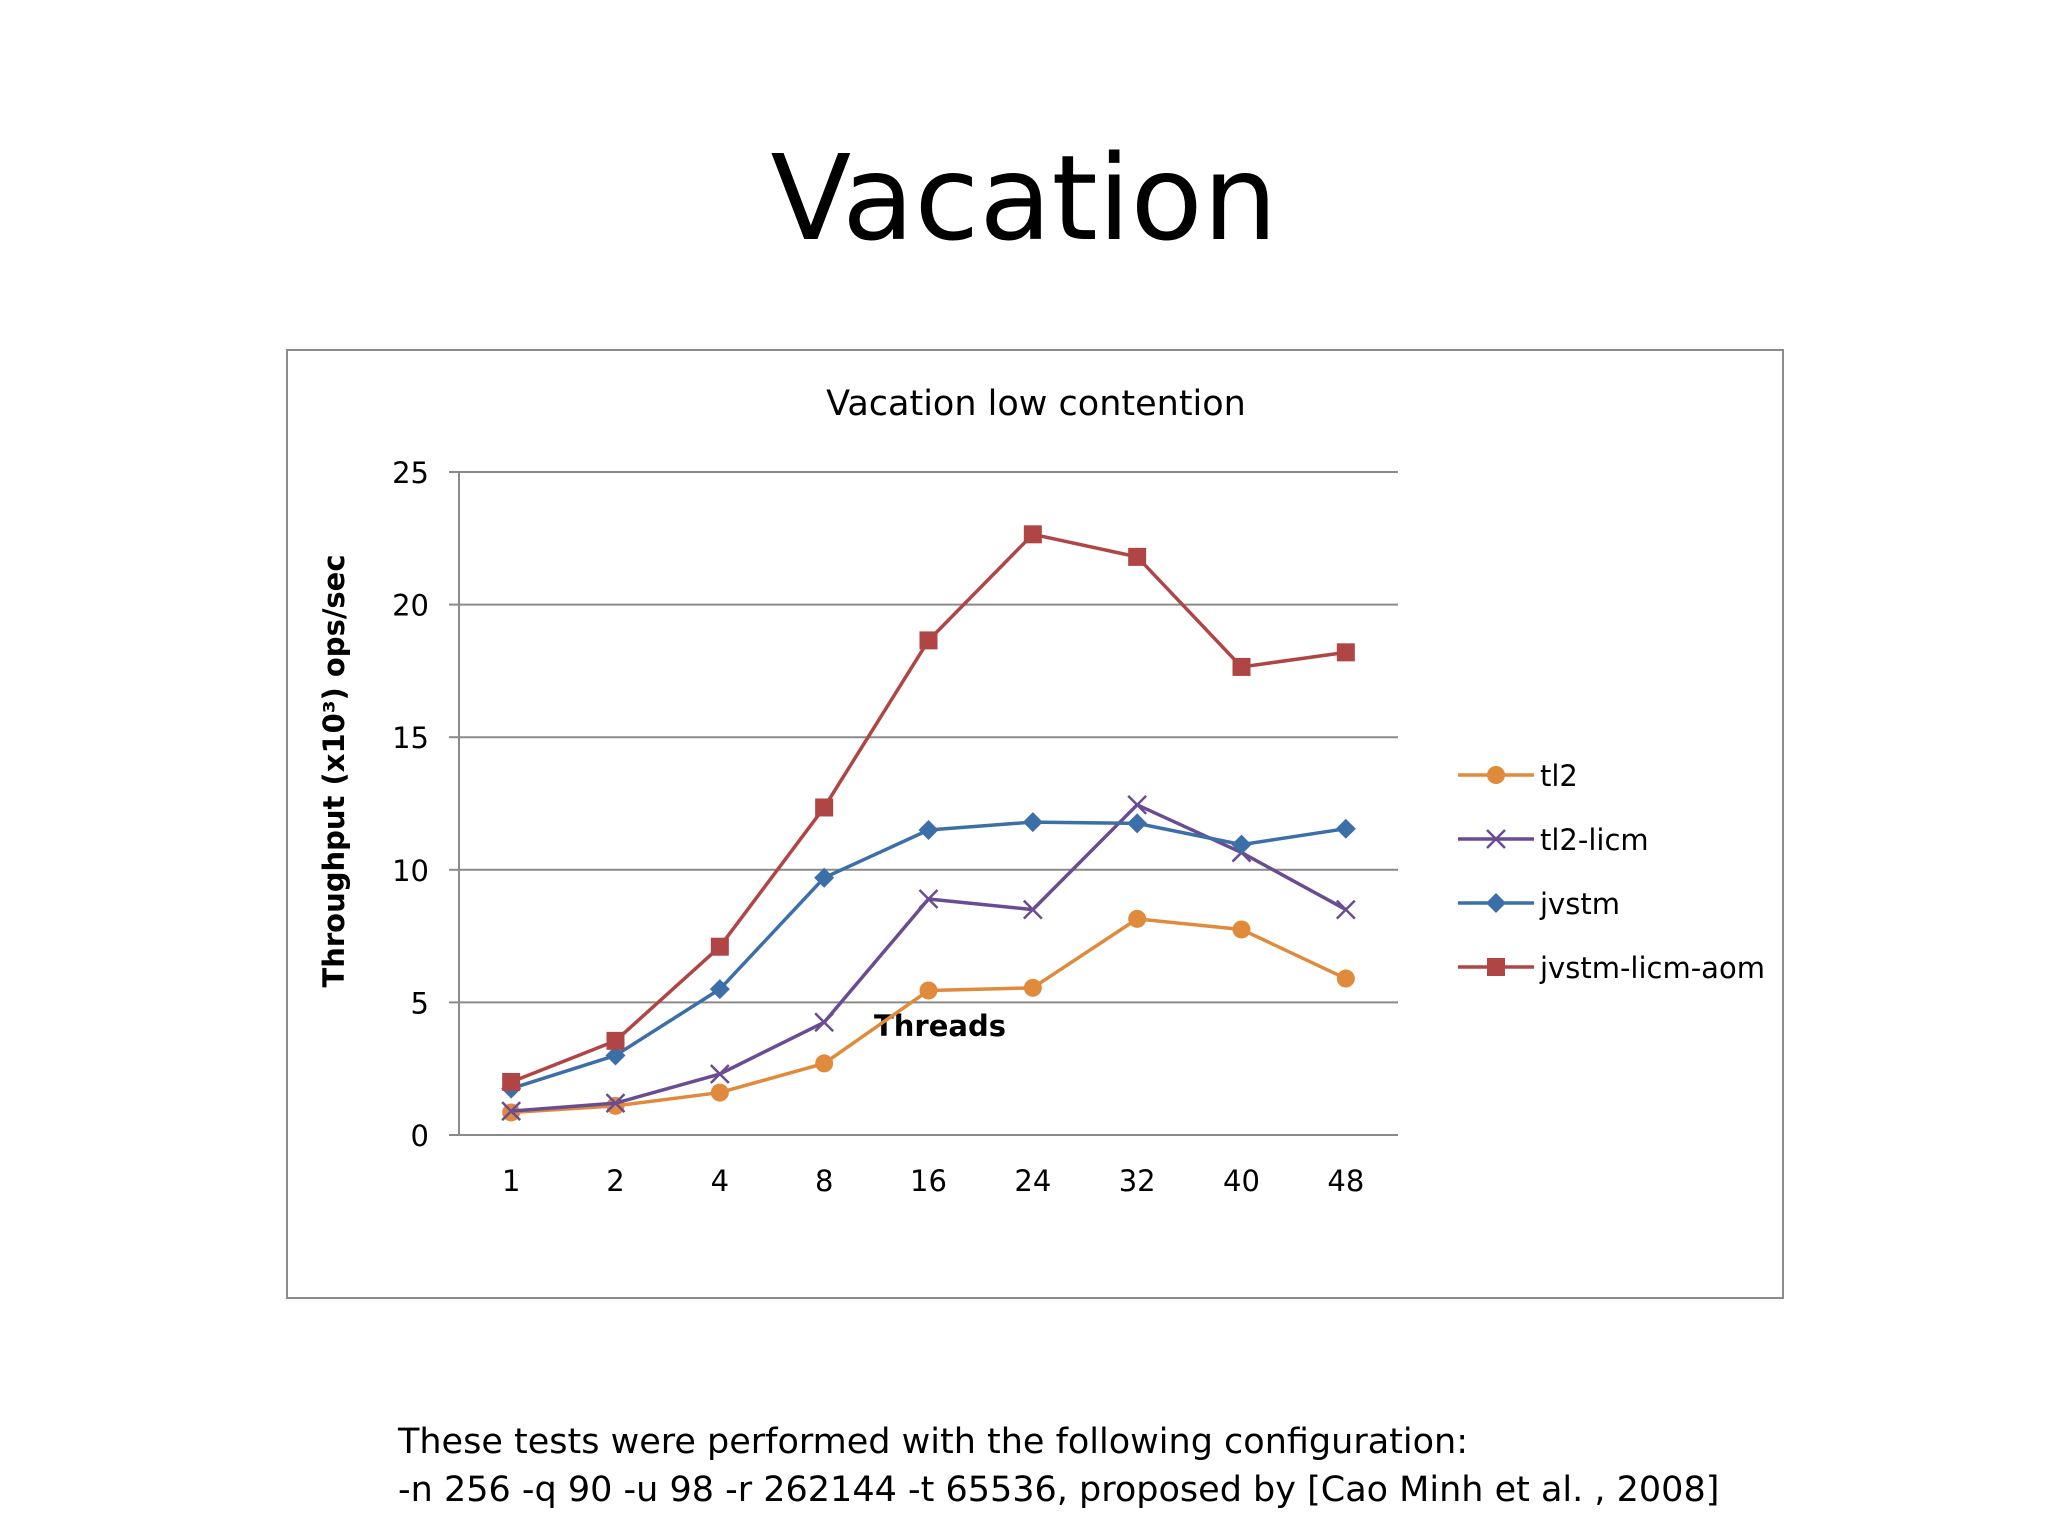  What do you see at coordinates (511, 1181) in the screenshot?
I see `x-tick-label: 1` at bounding box center [511, 1181].